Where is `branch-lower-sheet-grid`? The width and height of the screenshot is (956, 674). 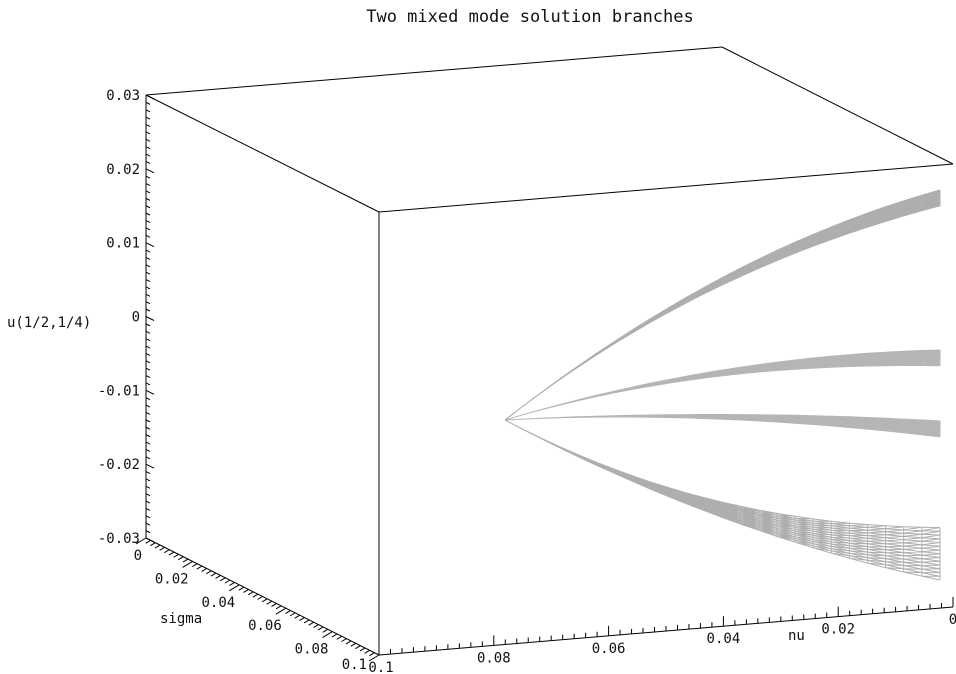
branch-lower-sheet-grid is located at coordinates (722, 500).